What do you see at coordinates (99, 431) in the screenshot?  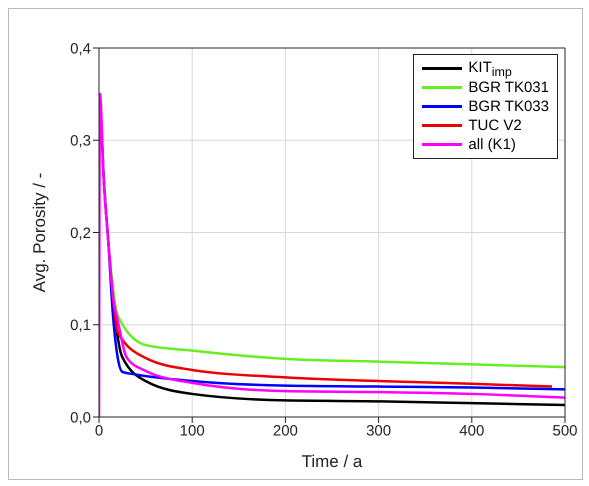 I see `x-tick-label: 0` at bounding box center [99, 431].